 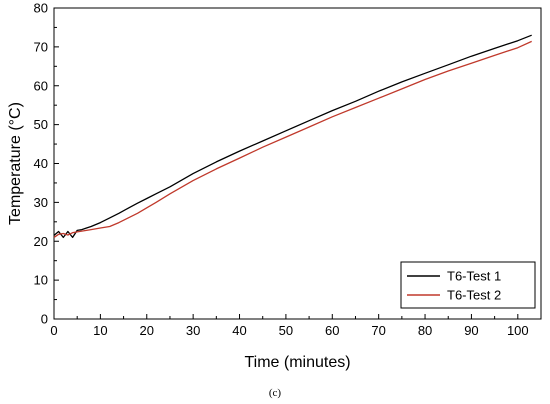 I want to click on y-axis-ticks: 0 10 20 30 40 50 60 70 80, so click(x=46, y=164).